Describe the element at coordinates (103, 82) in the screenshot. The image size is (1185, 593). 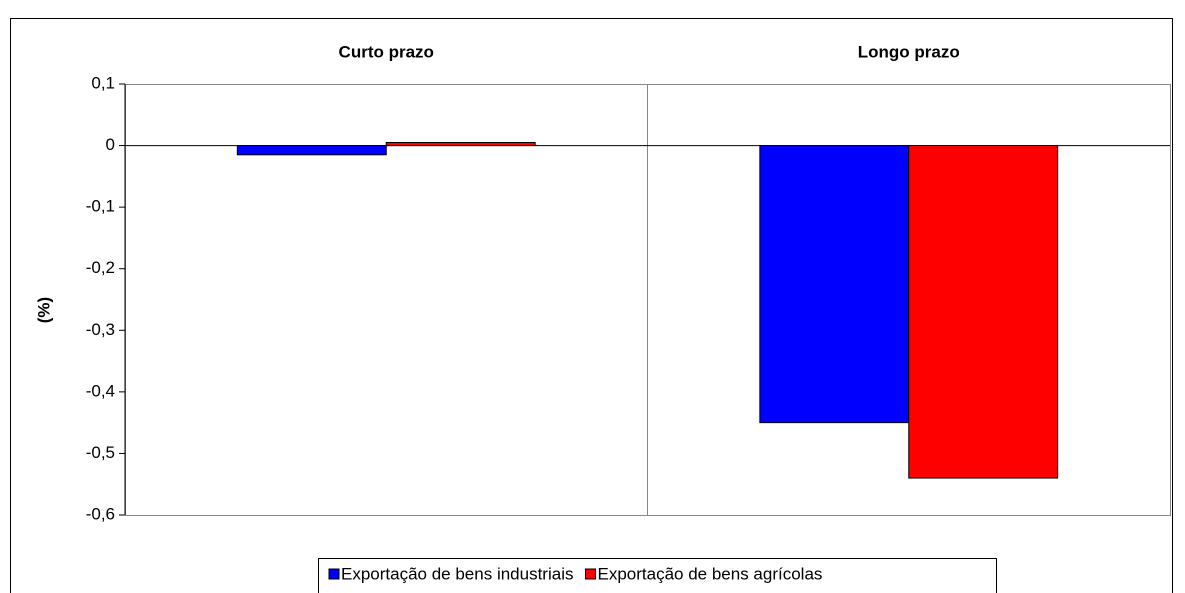
I see `y-tick-label: 0,1` at that location.